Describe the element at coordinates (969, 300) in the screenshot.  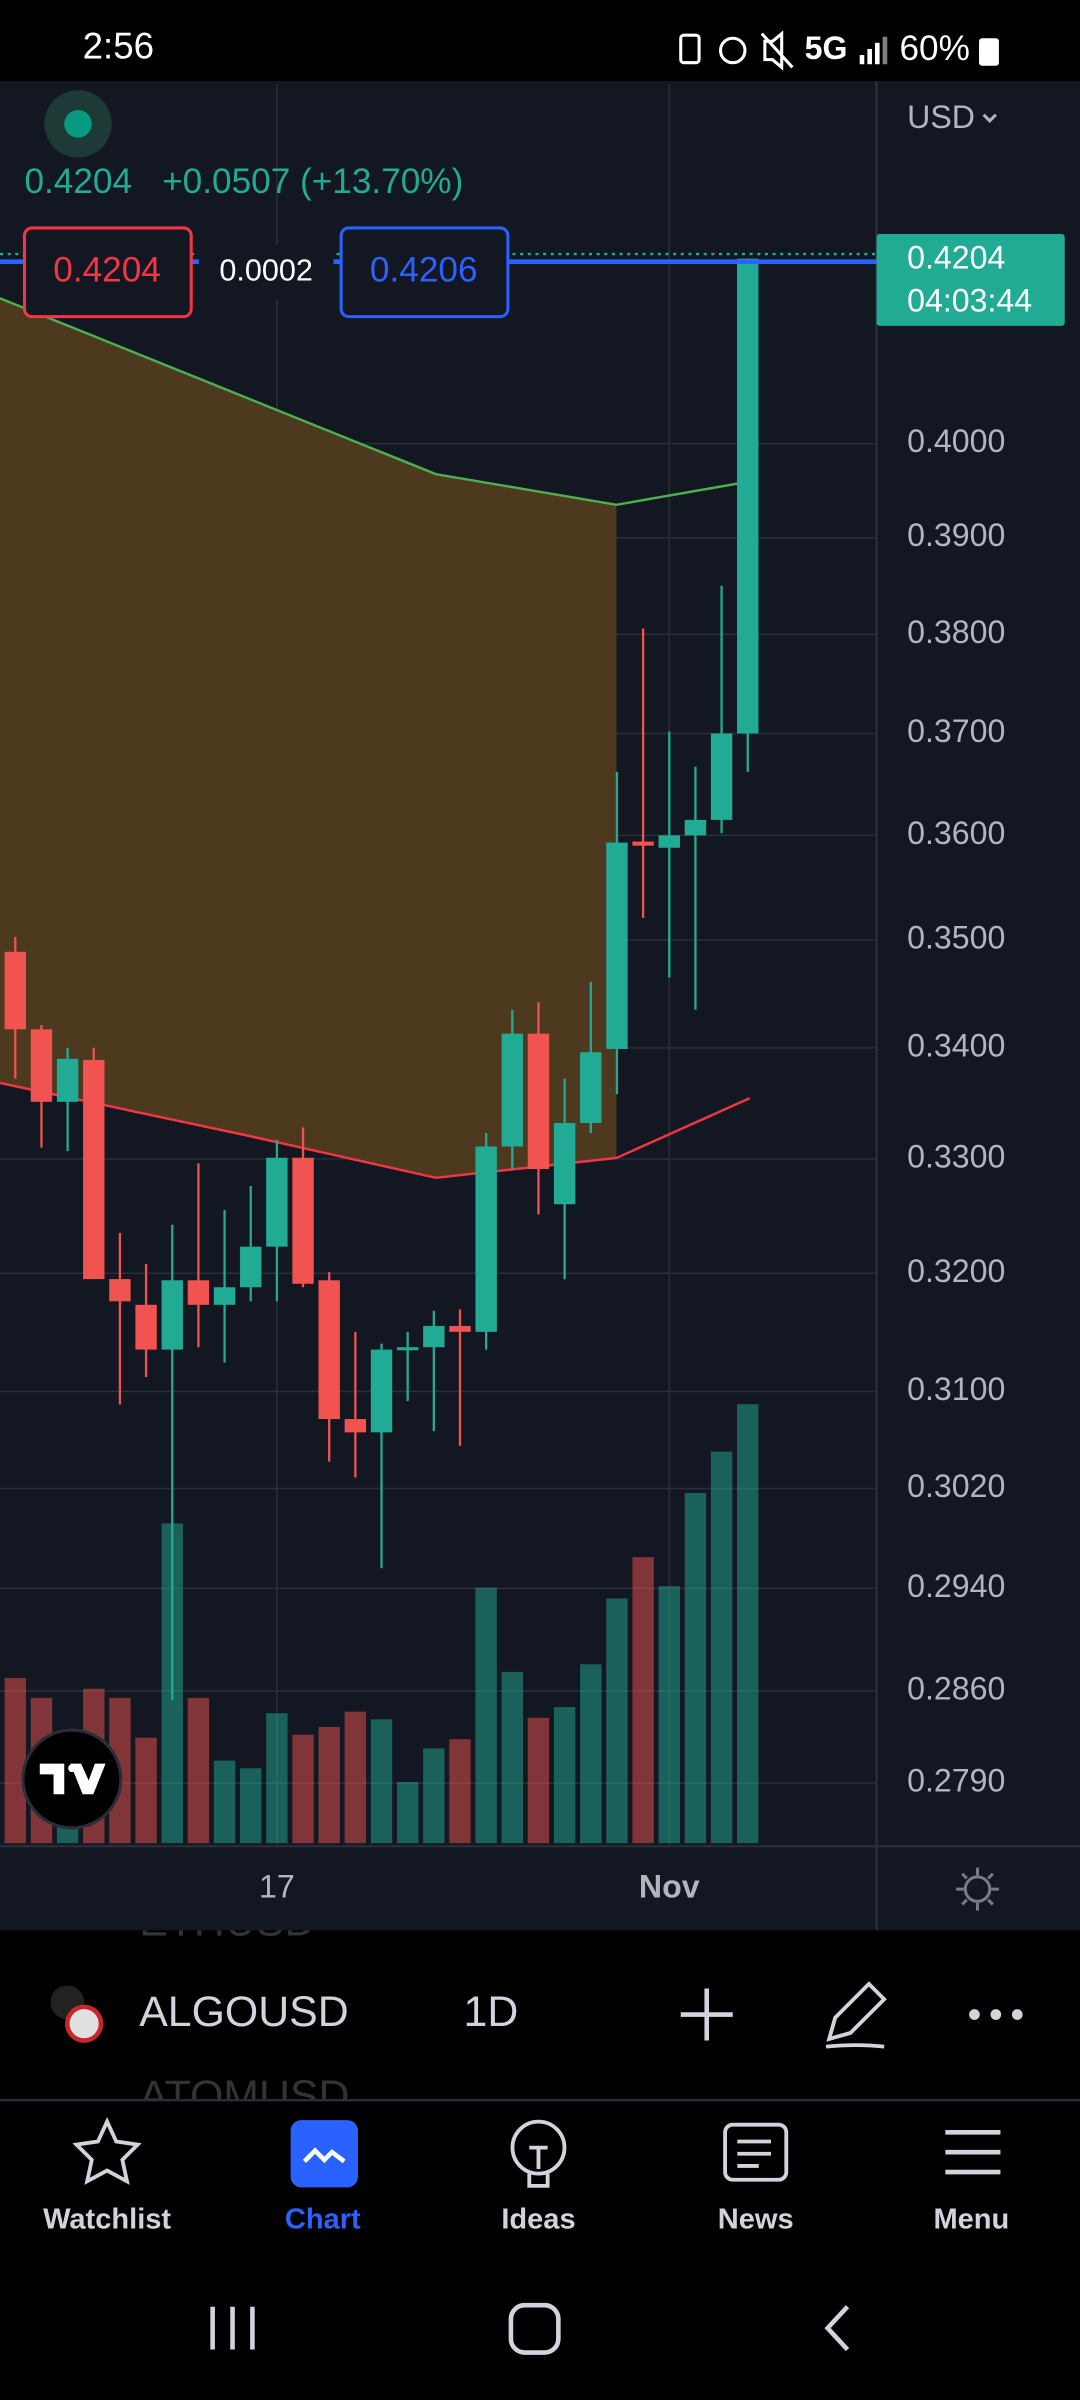
I see `price-tag-countdown: 04:03:44` at that location.